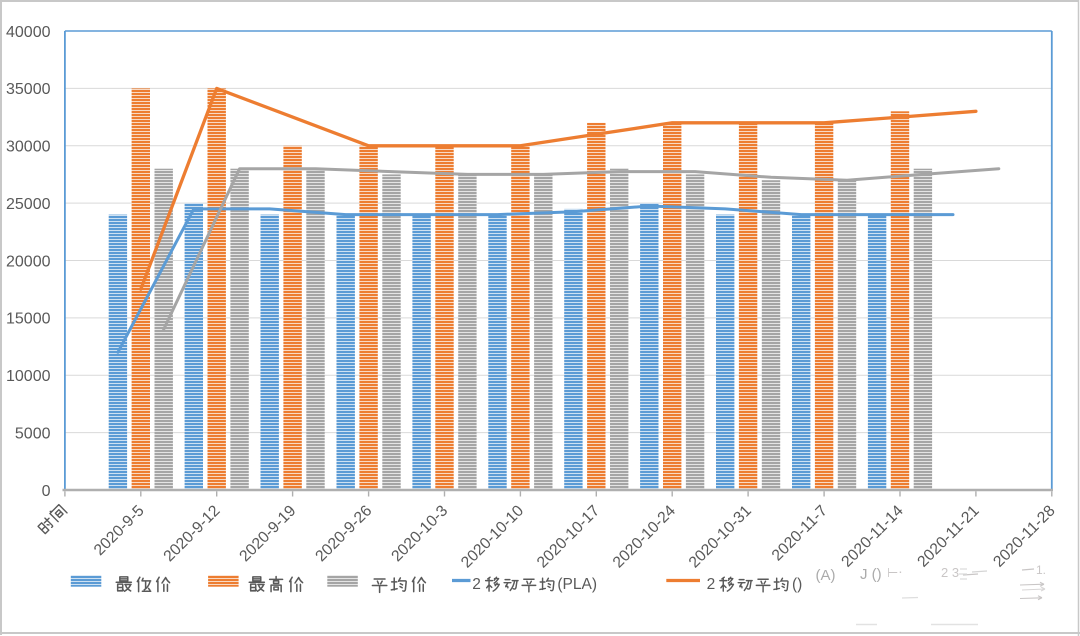  What do you see at coordinates (28, 147) in the screenshot?
I see `svg-text: 30000` at bounding box center [28, 147].